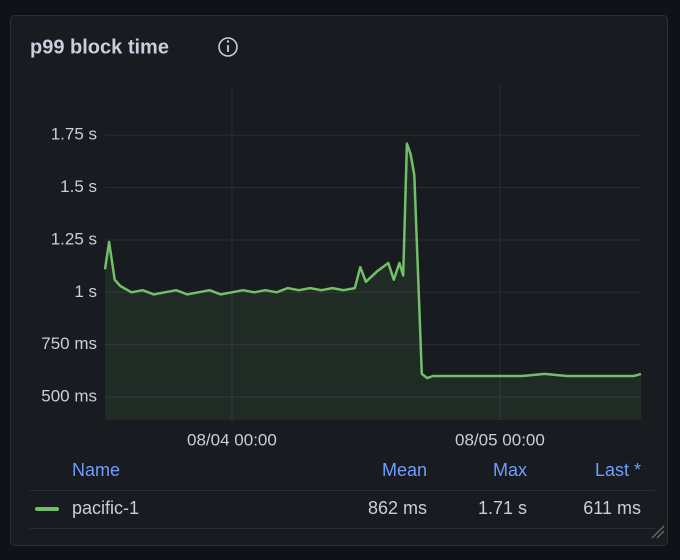 The image size is (680, 560). Describe the element at coordinates (105, 508) in the screenshot. I see `legend-name: pacific-1` at that location.